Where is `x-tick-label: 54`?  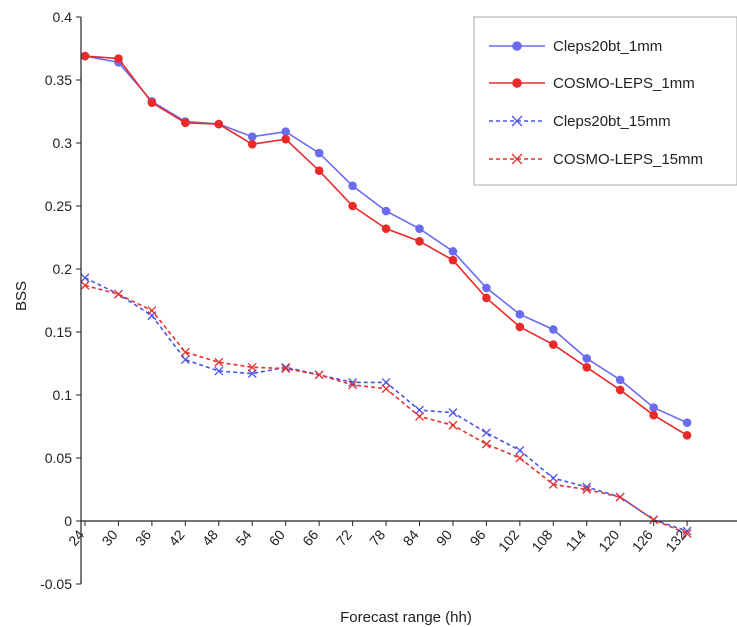 x-tick-label: 54 is located at coordinates (243, 537).